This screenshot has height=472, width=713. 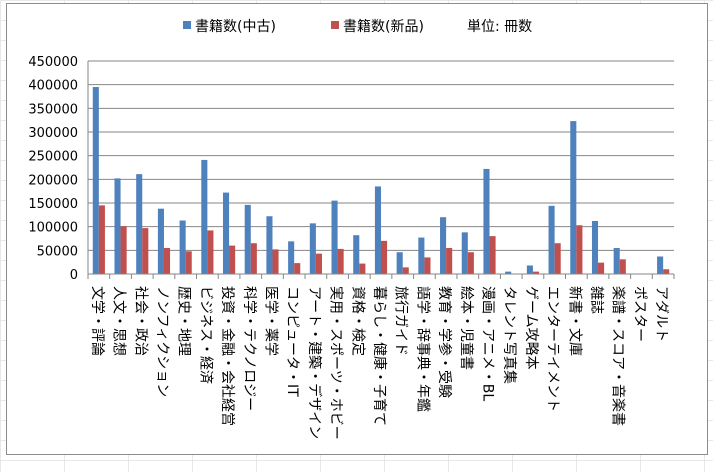 I want to click on legend-swatch-used, so click(x=187, y=25).